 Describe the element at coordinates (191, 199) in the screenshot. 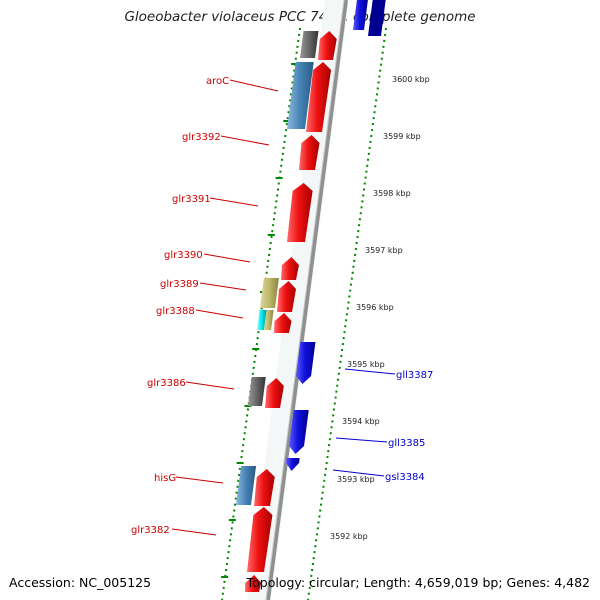

I see `gene-label-glr3391: glr3391` at that location.